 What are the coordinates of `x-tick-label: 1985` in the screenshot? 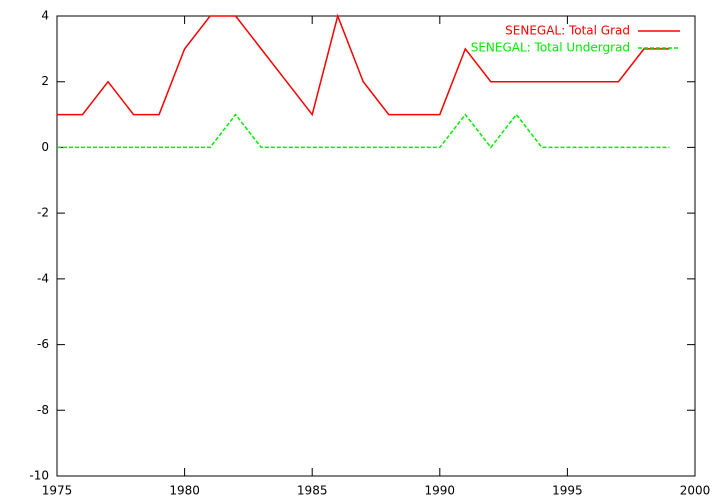 It's located at (312, 491).